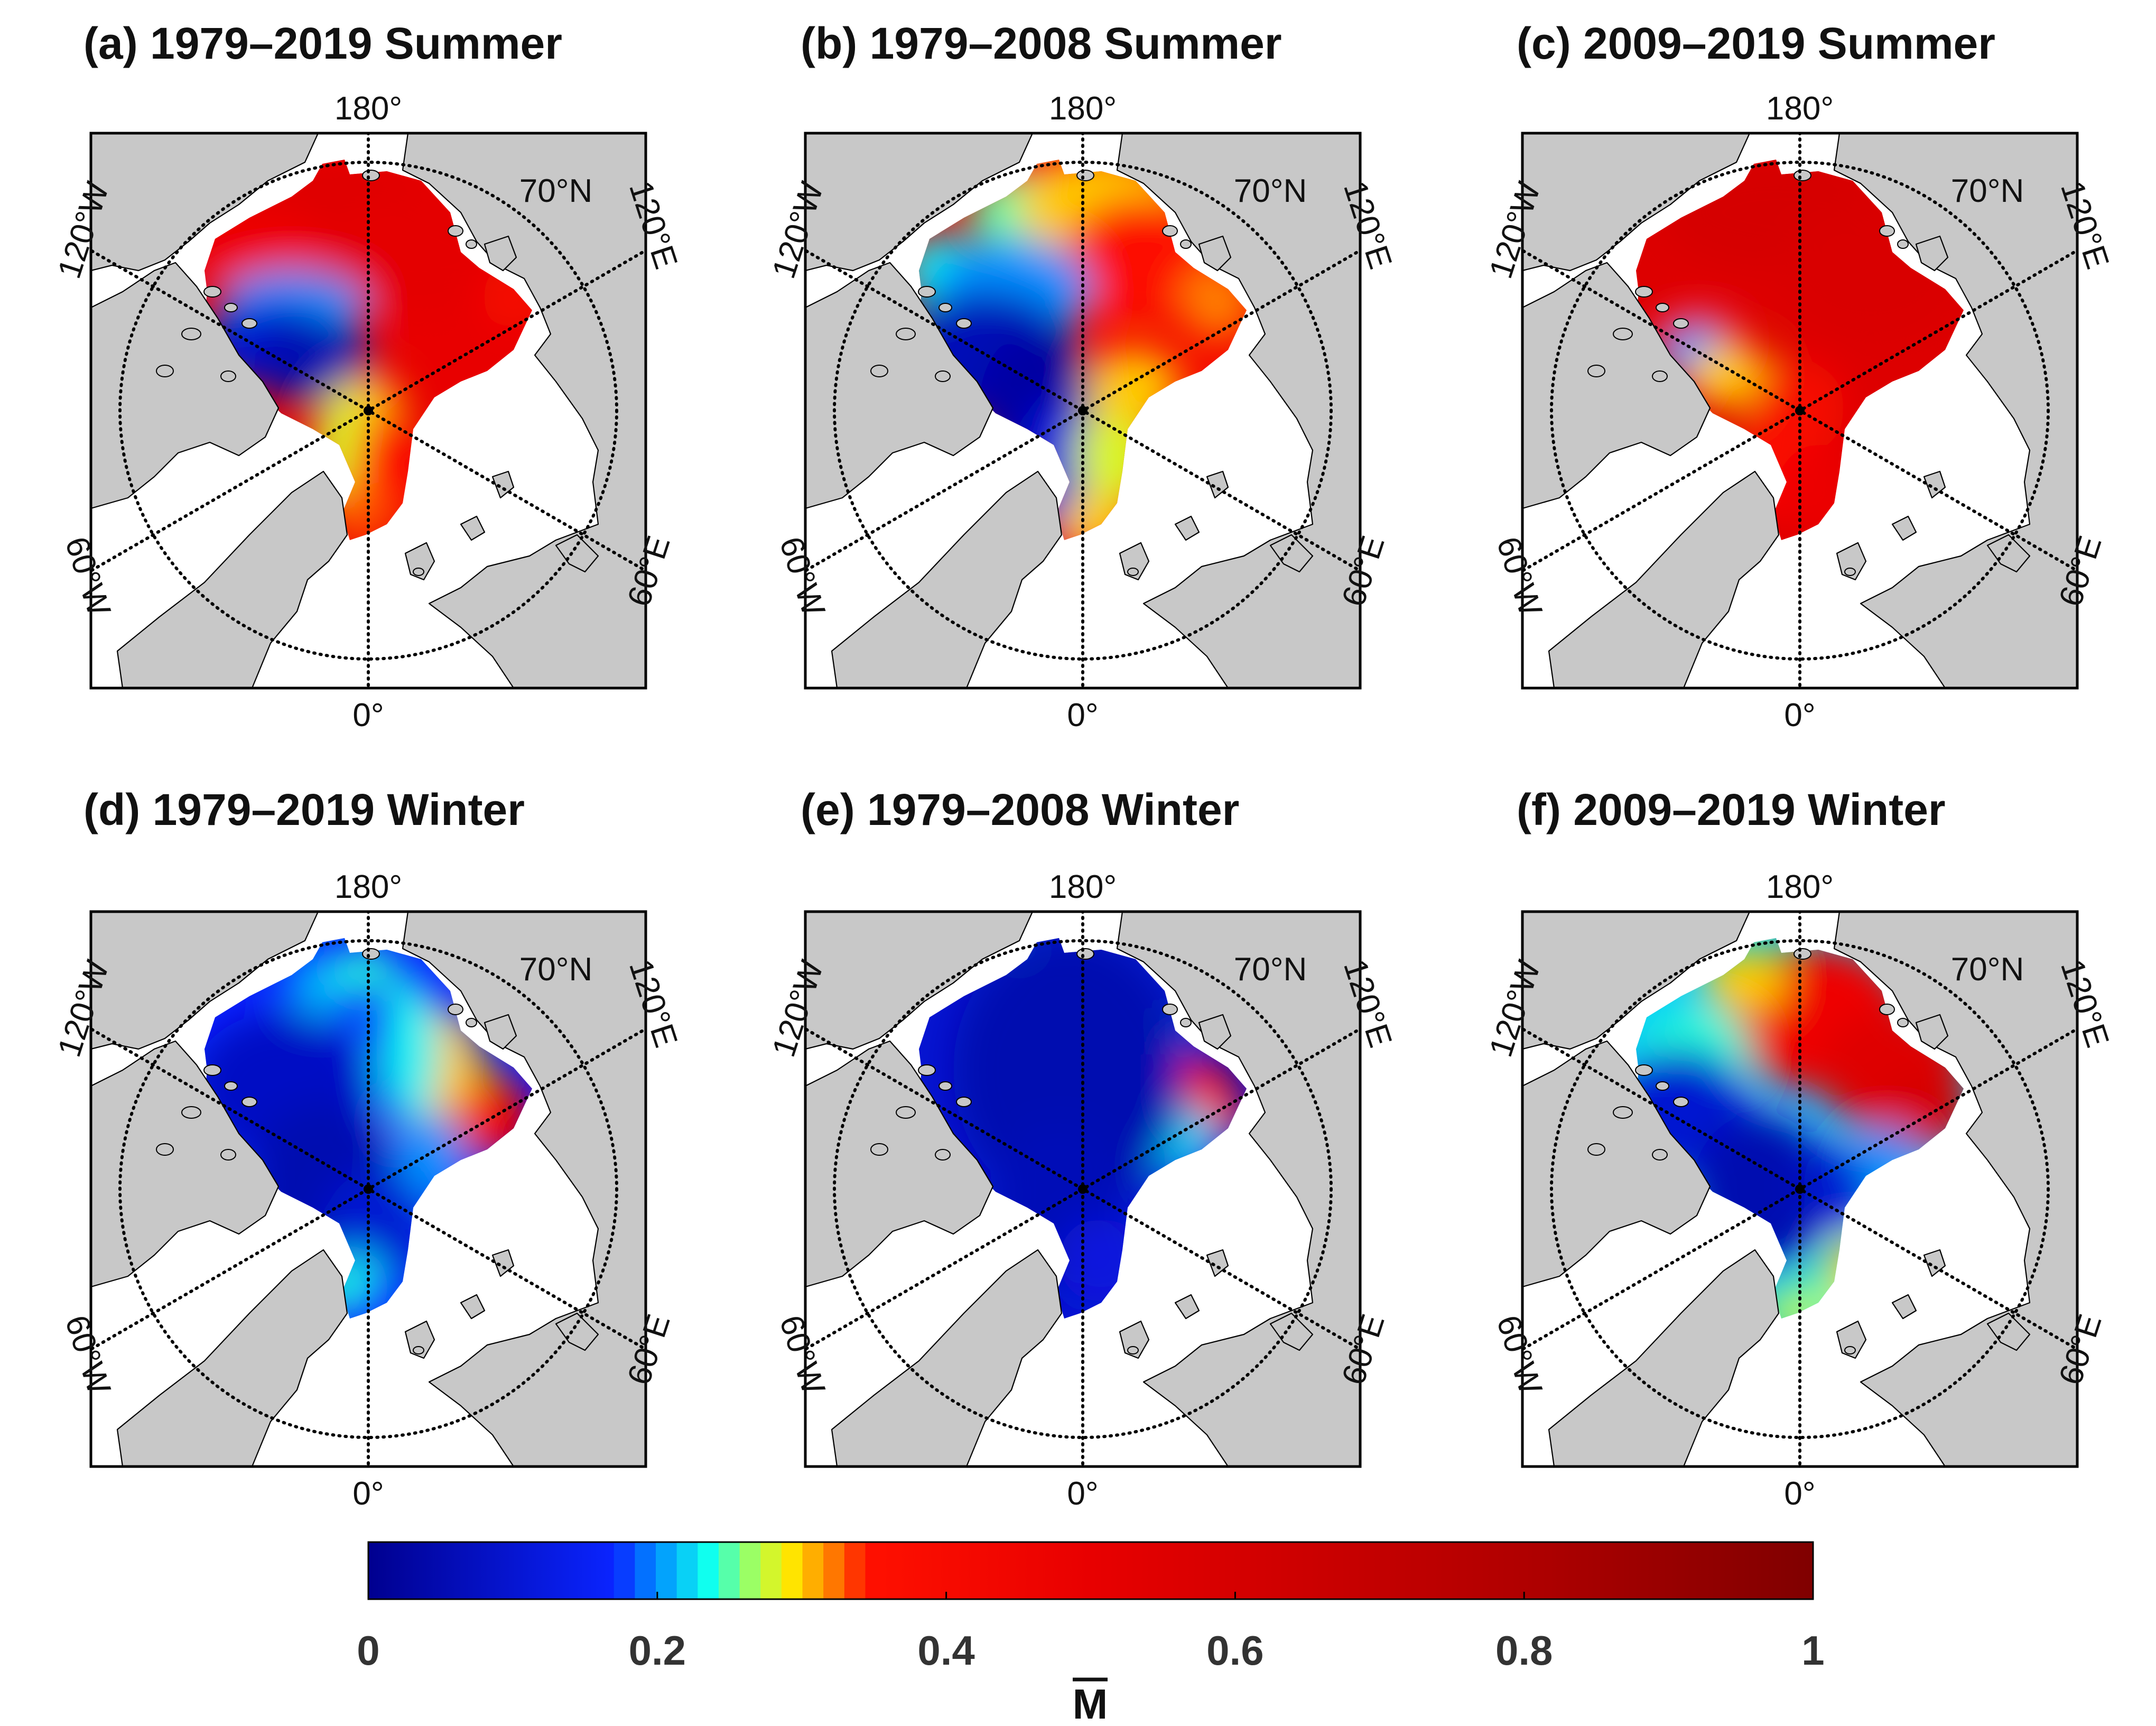 The image size is (2156, 1726). I want to click on colorbar-tick-label: 0.8, so click(1524, 1651).